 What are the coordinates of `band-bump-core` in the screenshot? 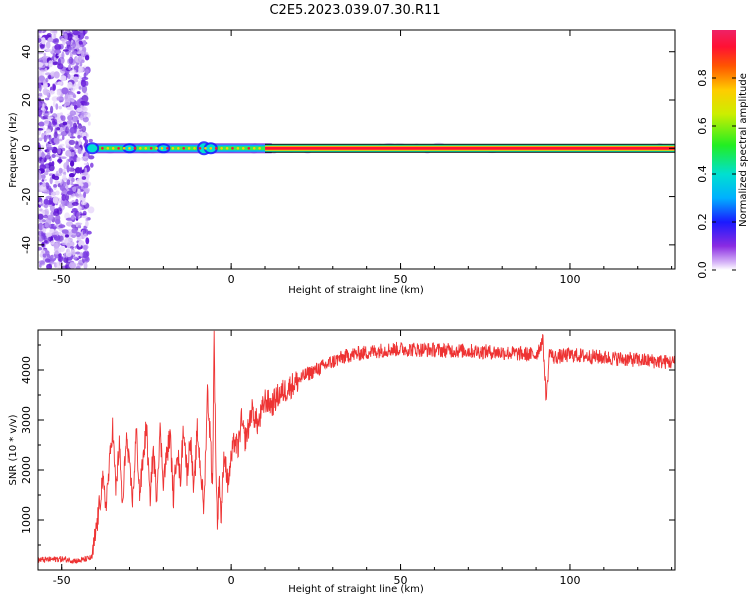 It's located at (163, 148).